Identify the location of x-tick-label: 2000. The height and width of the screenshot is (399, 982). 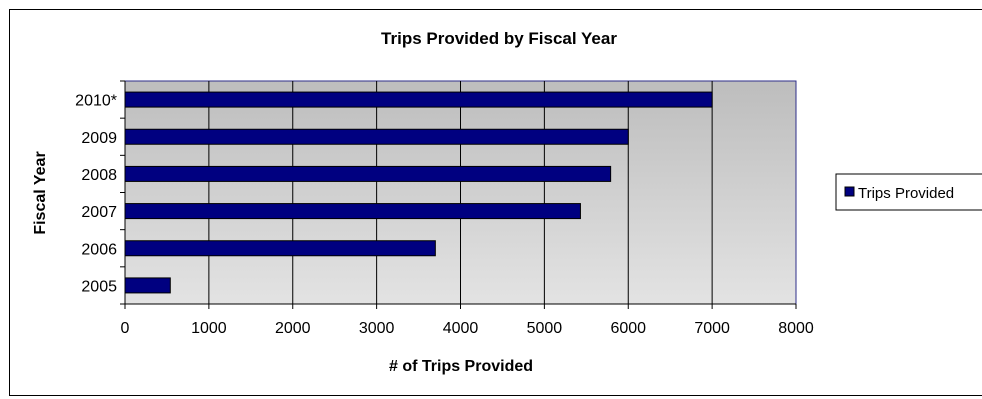
(293, 328).